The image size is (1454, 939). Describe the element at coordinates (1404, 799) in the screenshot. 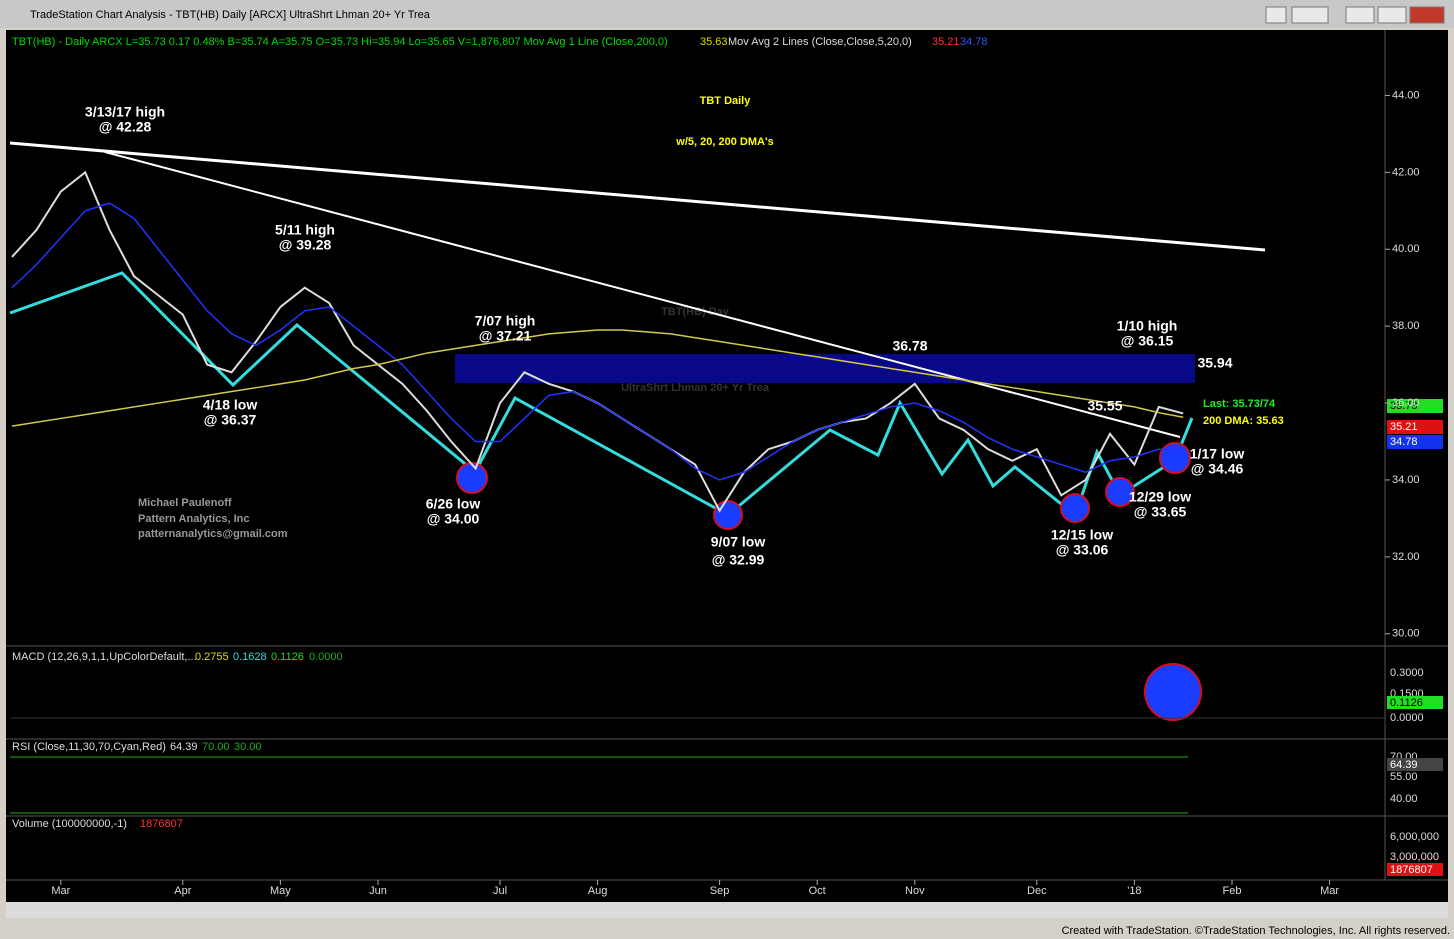

I see `axis-label: 40.00` at that location.